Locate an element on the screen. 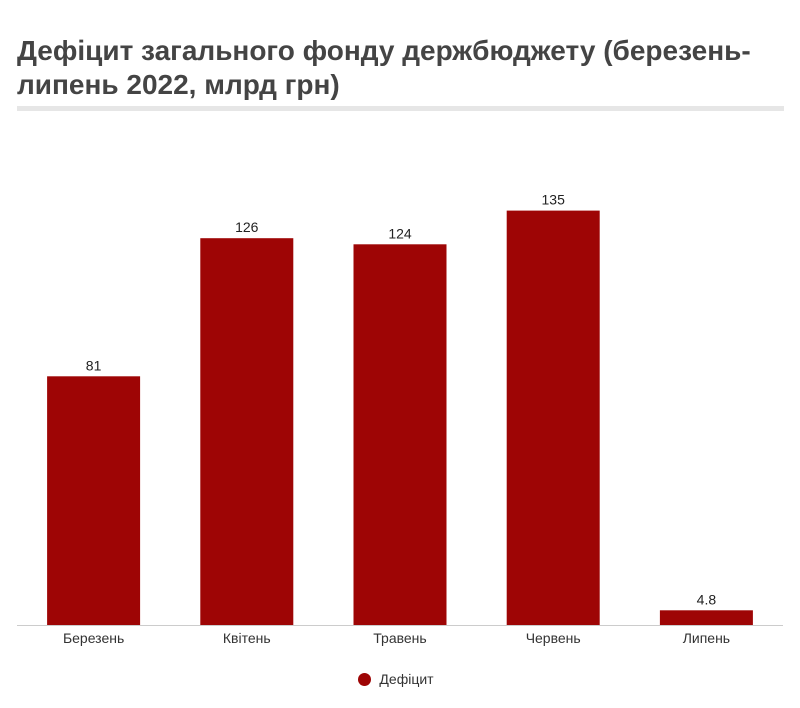 The height and width of the screenshot is (708, 800). legend: Дефіцит is located at coordinates (400, 679).